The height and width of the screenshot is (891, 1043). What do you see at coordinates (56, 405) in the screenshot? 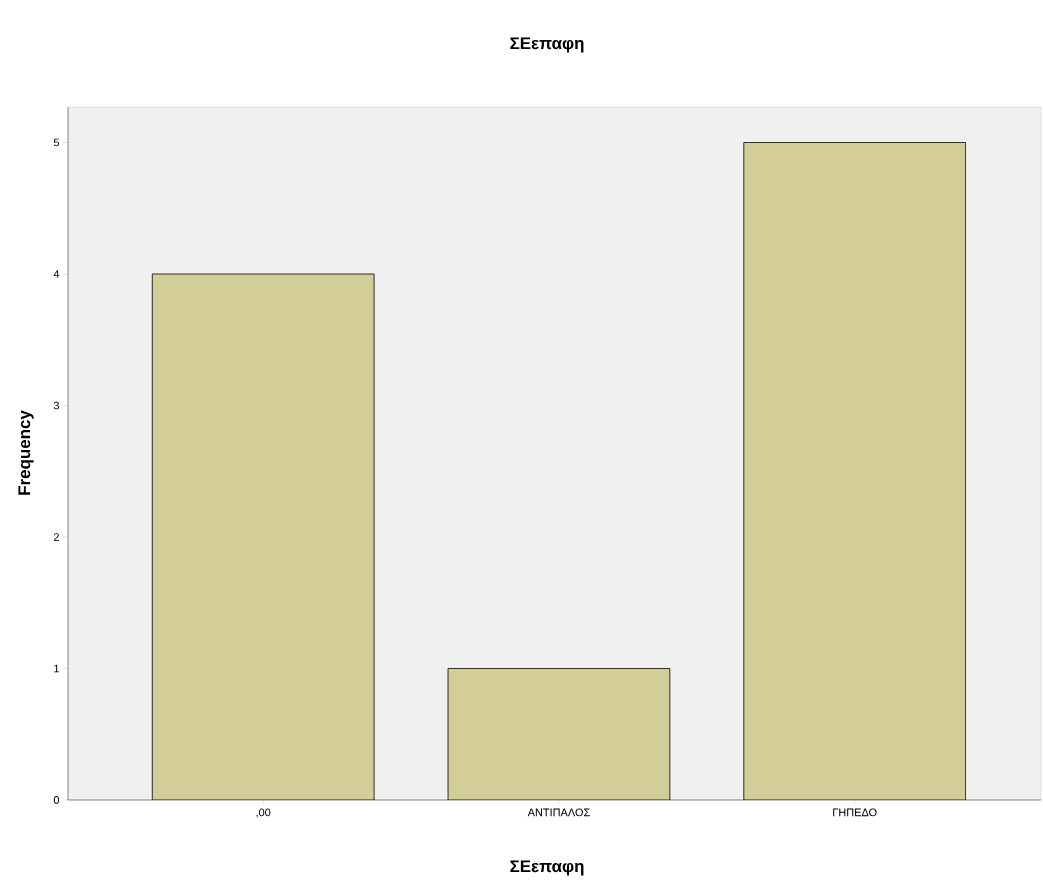
I see `y-tick-label: 3` at bounding box center [56, 405].